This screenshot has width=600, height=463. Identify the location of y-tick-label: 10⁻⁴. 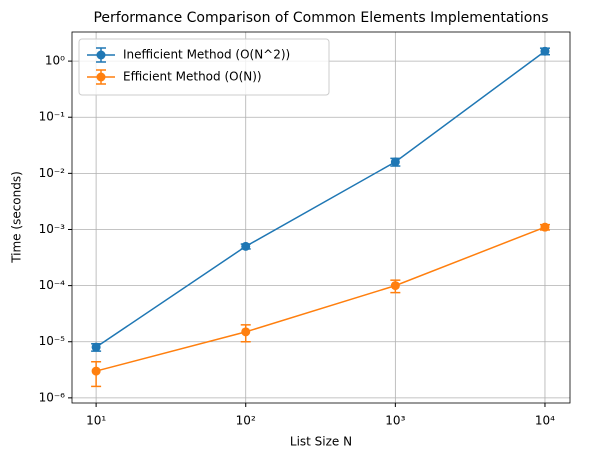
(52, 285).